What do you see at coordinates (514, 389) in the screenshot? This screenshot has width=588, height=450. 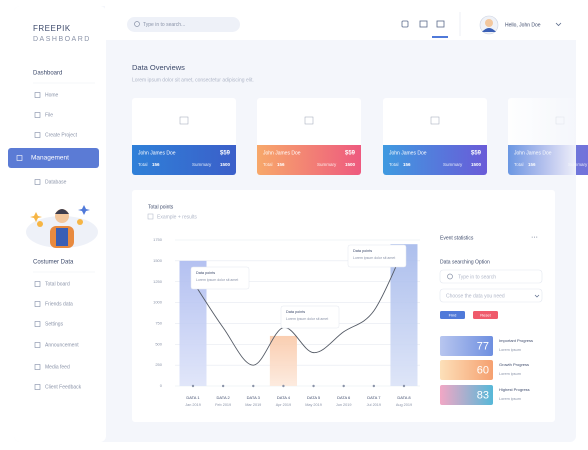 I see `stat-label: Highest Progress` at bounding box center [514, 389].